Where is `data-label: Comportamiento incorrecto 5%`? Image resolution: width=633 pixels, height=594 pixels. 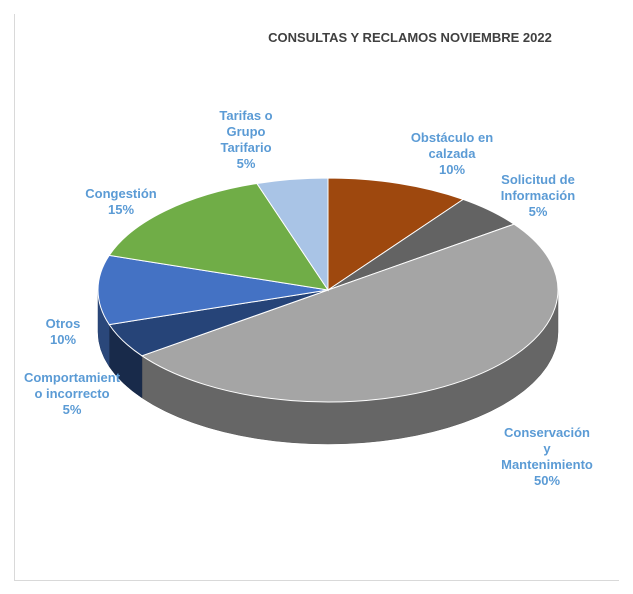
data-label: Comportamiento incorrecto 5% is located at coordinates (72, 394).